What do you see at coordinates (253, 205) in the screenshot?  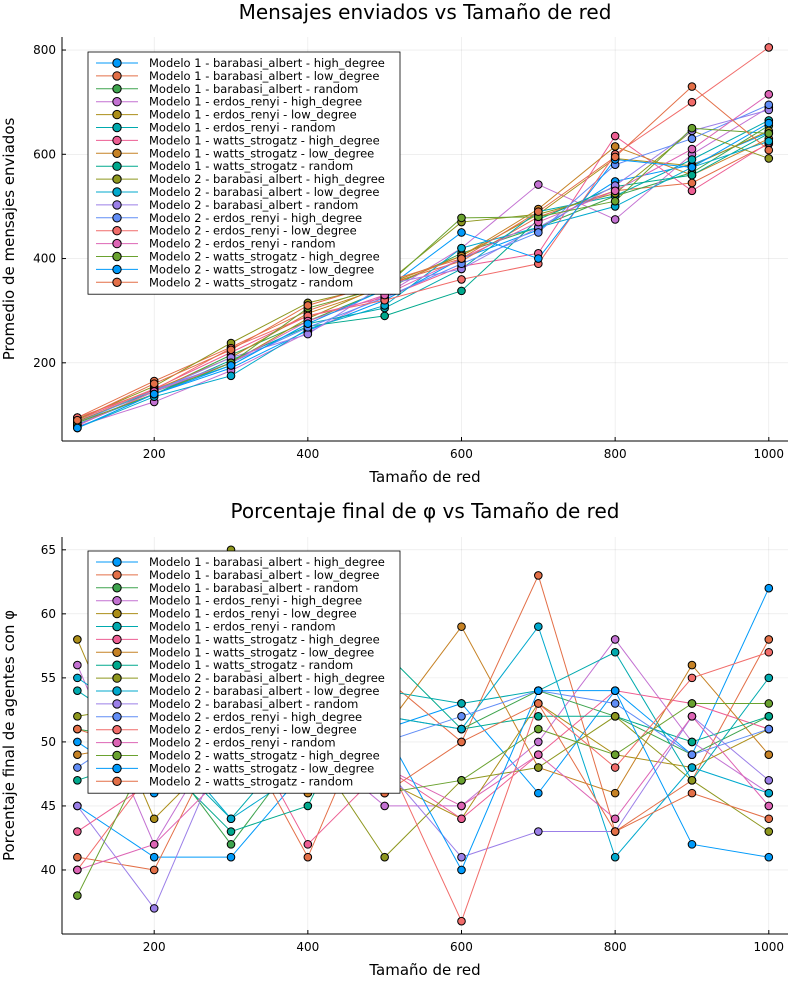 I see `legend-label: Modelo 2 - barabasi_albert - random` at bounding box center [253, 205].